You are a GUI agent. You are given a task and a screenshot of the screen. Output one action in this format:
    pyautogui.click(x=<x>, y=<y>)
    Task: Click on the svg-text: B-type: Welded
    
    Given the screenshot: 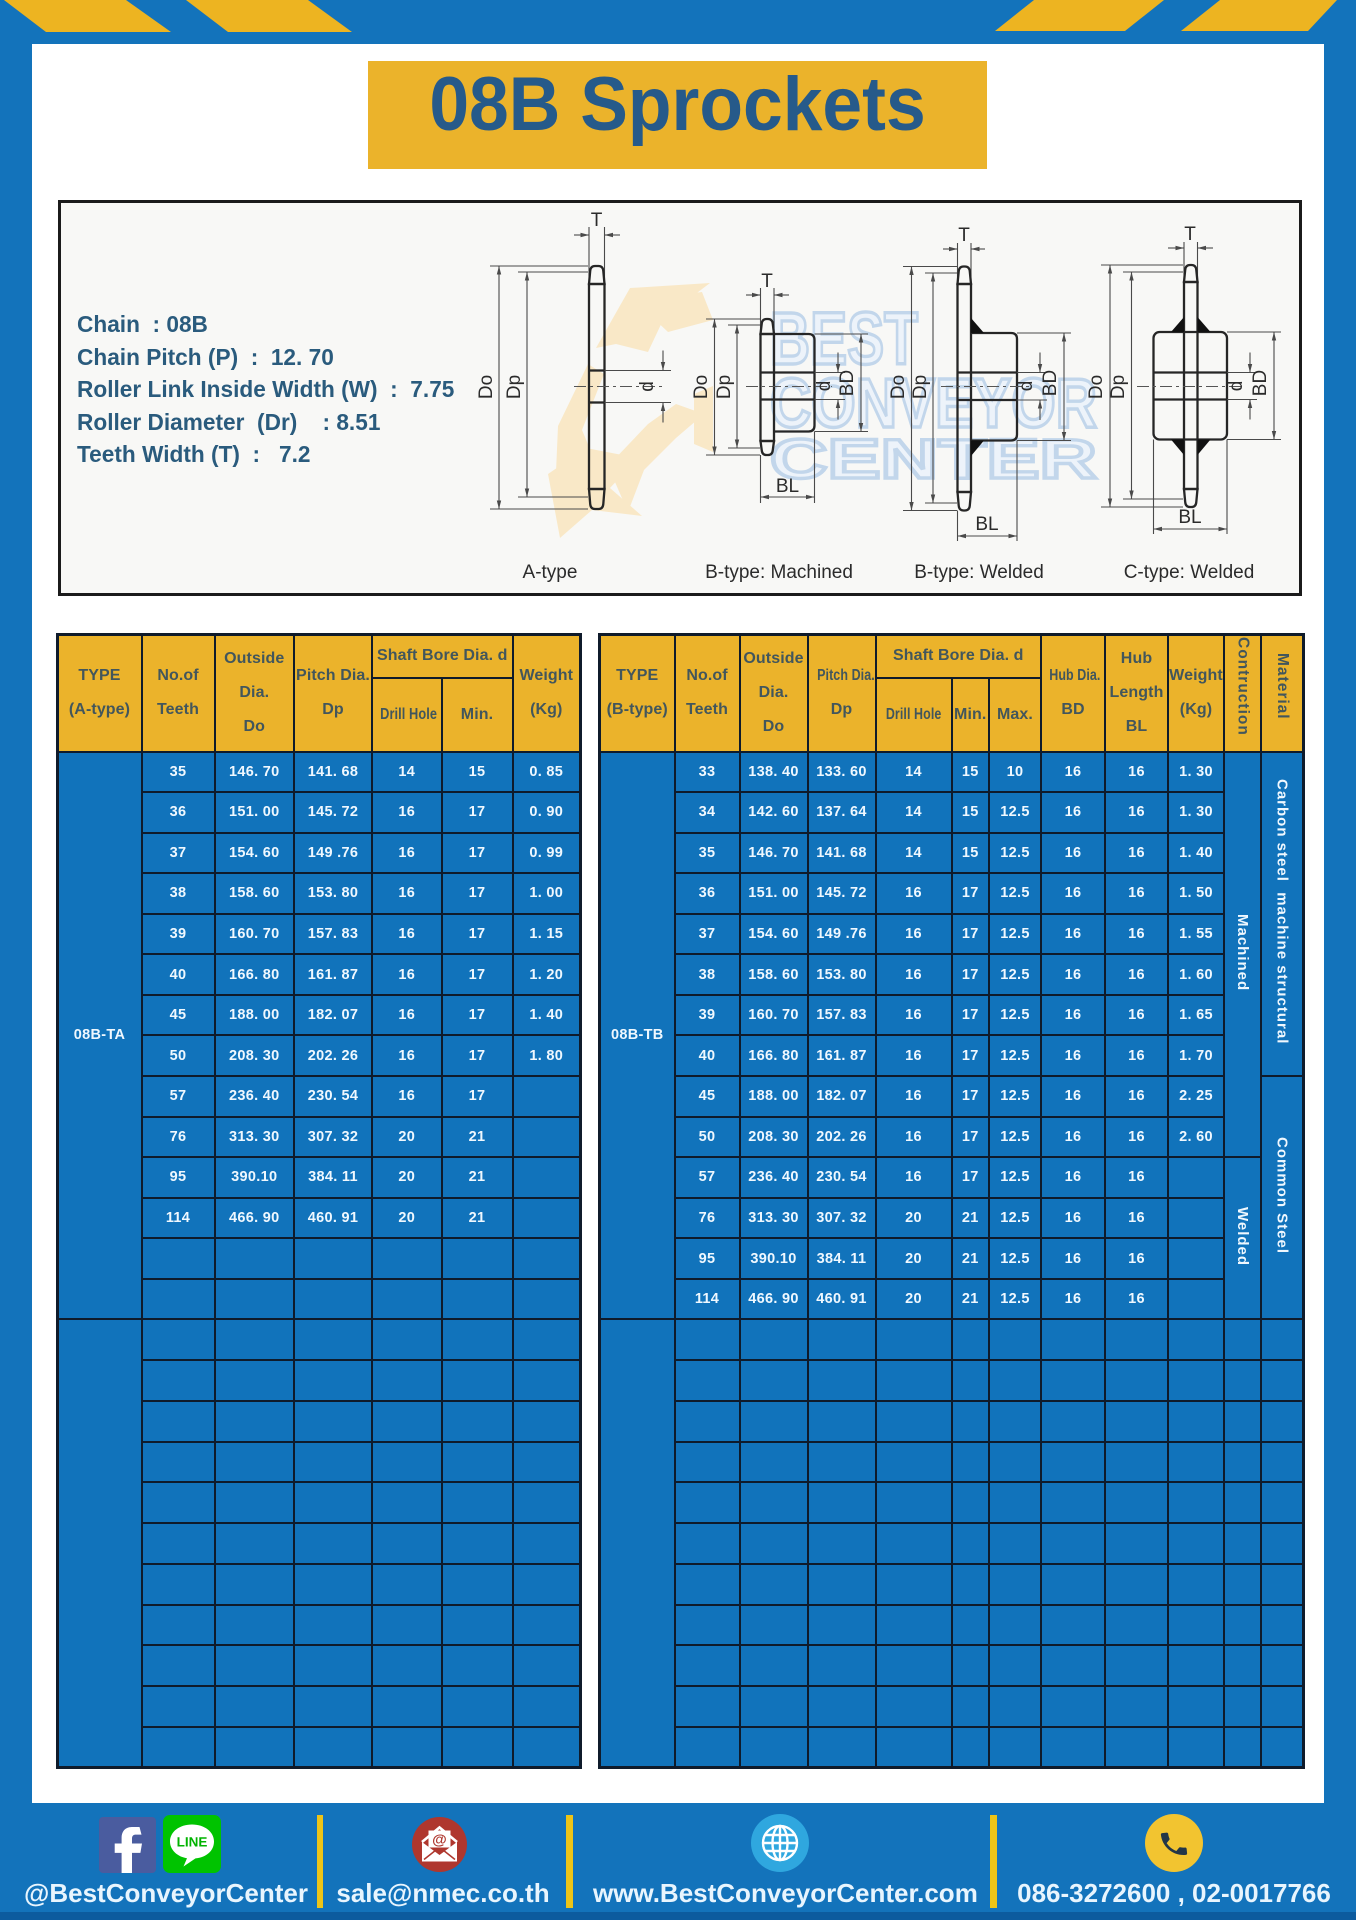 What is the action you would take?
    pyautogui.click(x=979, y=572)
    